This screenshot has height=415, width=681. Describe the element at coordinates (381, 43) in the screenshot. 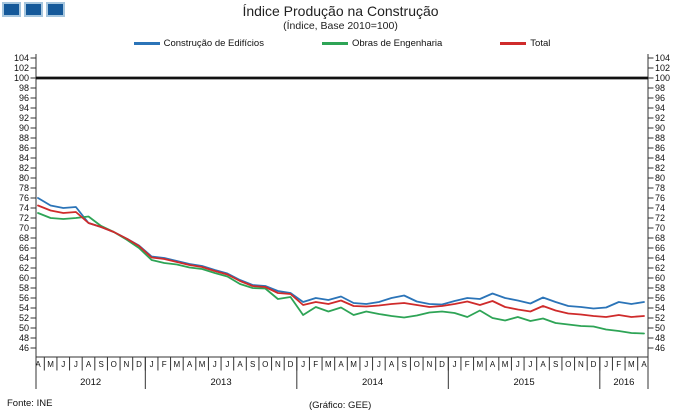

I see `legend-item-obras-de-engenharia: Obras de Engenharia` at that location.